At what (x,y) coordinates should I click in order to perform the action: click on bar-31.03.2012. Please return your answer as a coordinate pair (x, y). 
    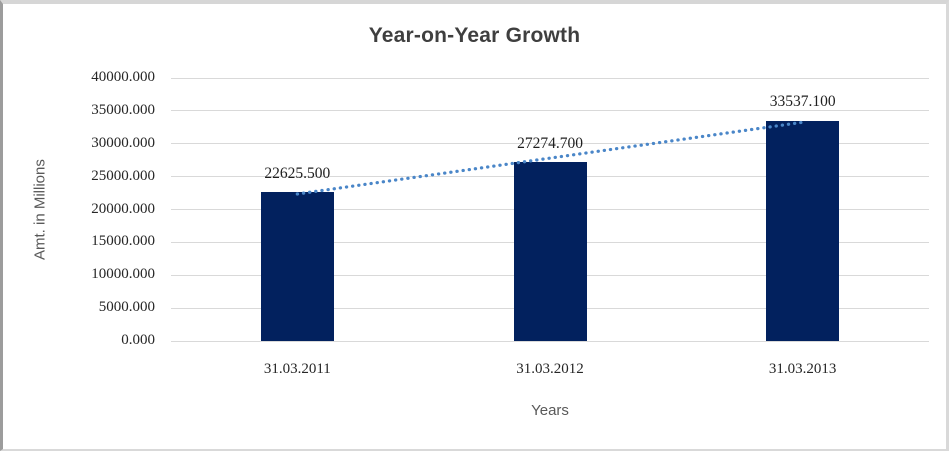
    Looking at the image, I should click on (550, 251).